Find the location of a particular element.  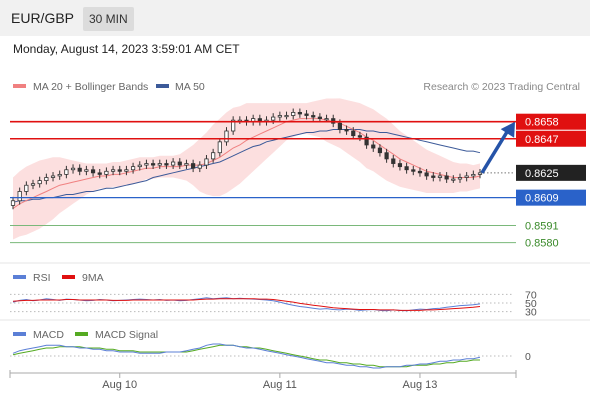

ma50-legend-label: MA 50 is located at coordinates (190, 87).